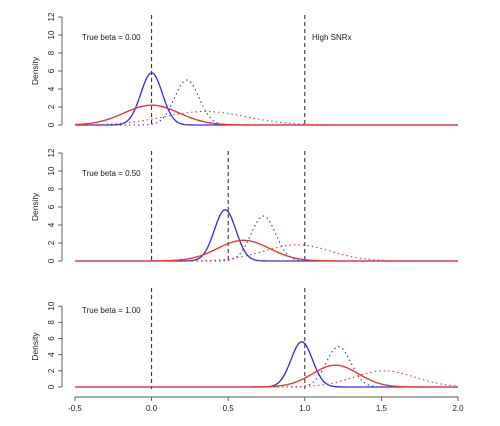 The height and width of the screenshot is (426, 500). What do you see at coordinates (111, 37) in the screenshot?
I see `panel-annotation: True beta = 0.00` at bounding box center [111, 37].